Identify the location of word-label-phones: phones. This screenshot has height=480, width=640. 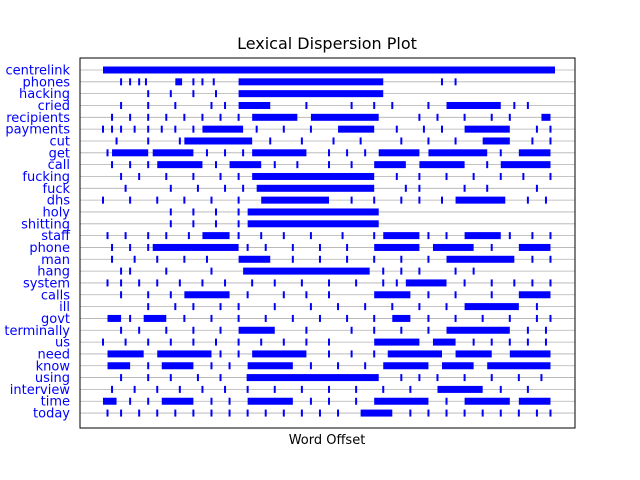
(47, 82).